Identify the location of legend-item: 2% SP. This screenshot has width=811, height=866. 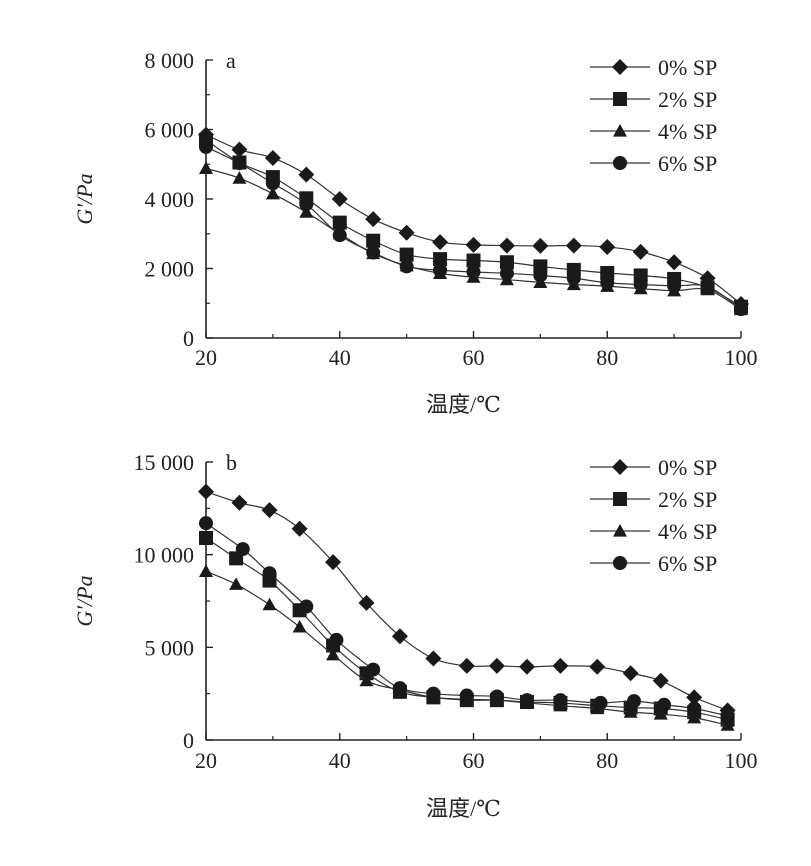
(653, 99).